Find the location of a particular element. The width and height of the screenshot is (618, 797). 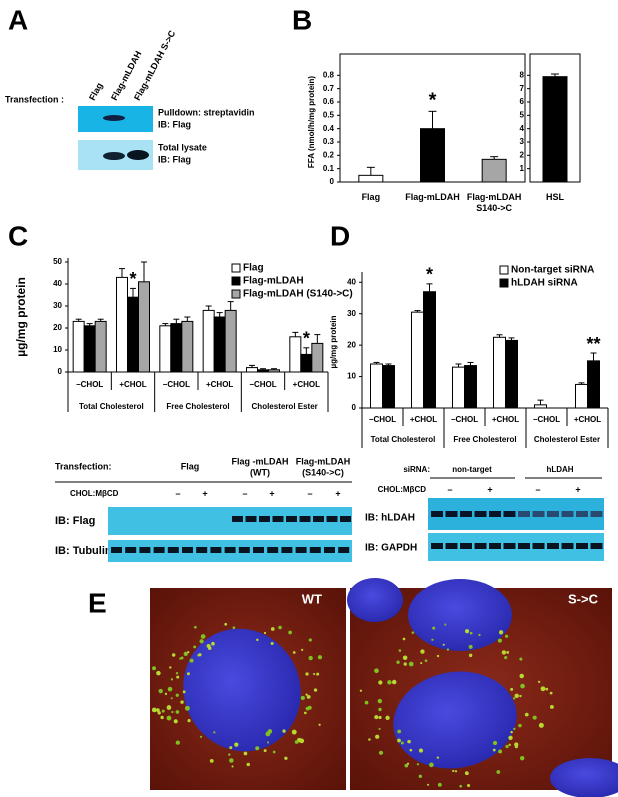

panel-label: B is located at coordinates (302, 19).